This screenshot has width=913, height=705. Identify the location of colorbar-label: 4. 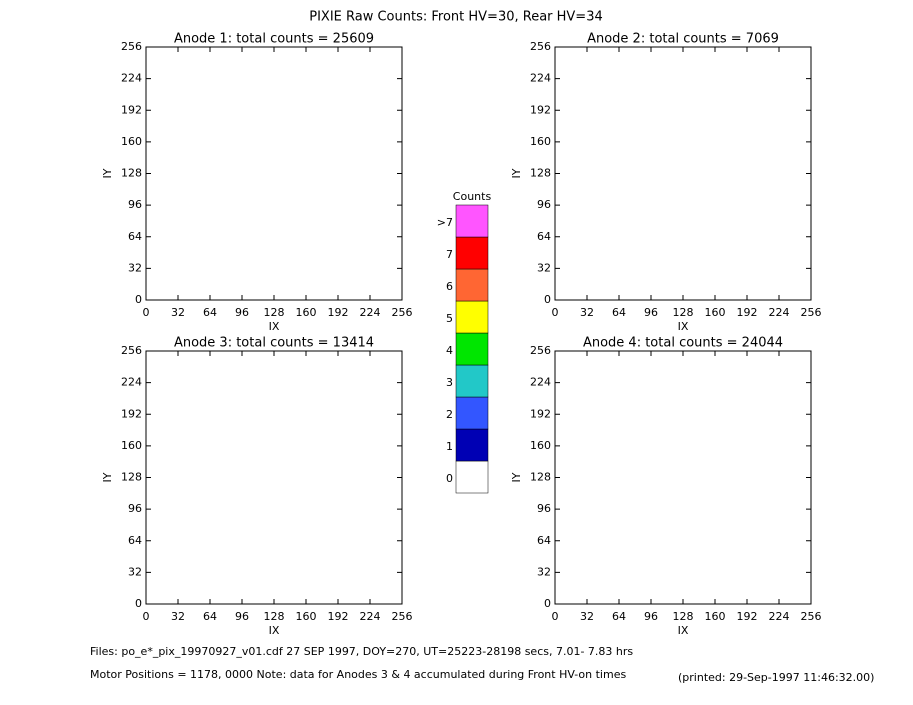
(449, 350).